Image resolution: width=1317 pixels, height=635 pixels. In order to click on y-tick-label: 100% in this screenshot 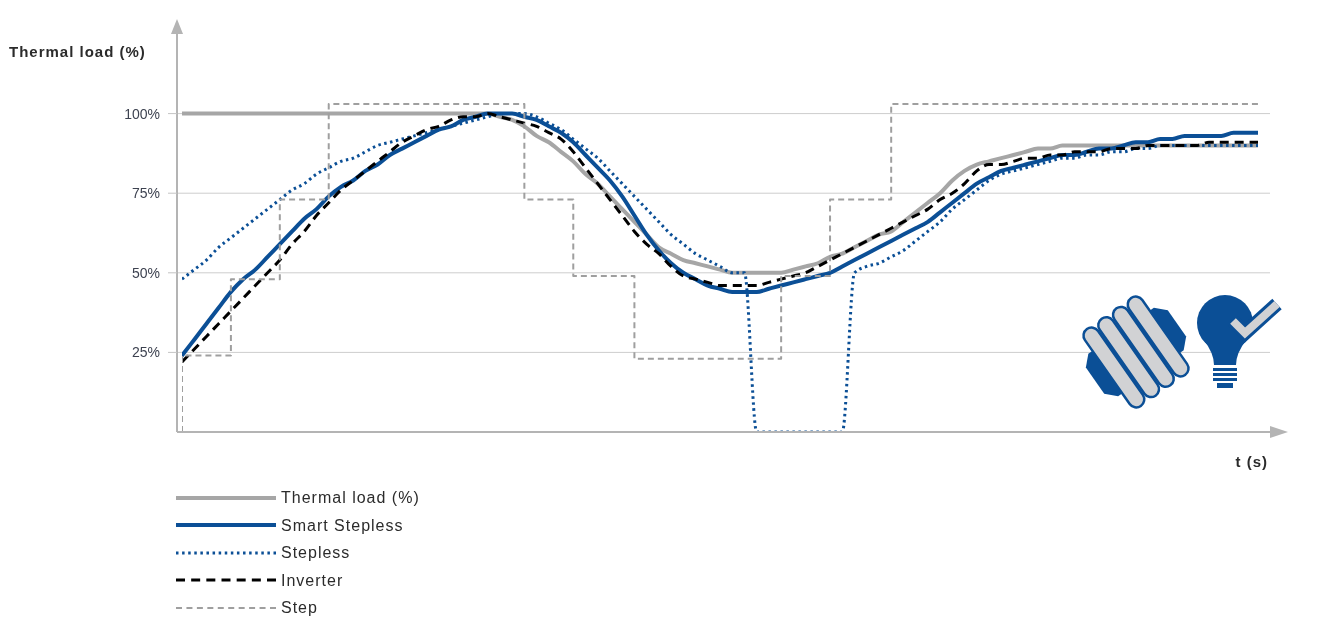, I will do `click(142, 113)`.